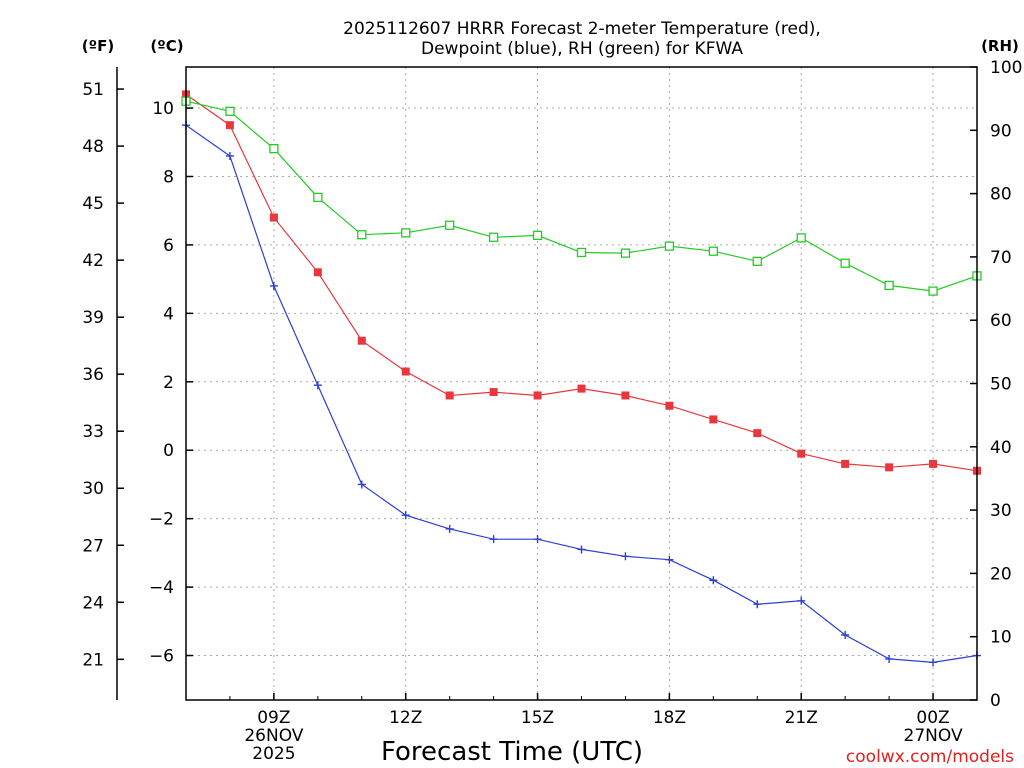 This screenshot has width=1024, height=768. I want to click on celsius-tick-label: −4, so click(161, 588).